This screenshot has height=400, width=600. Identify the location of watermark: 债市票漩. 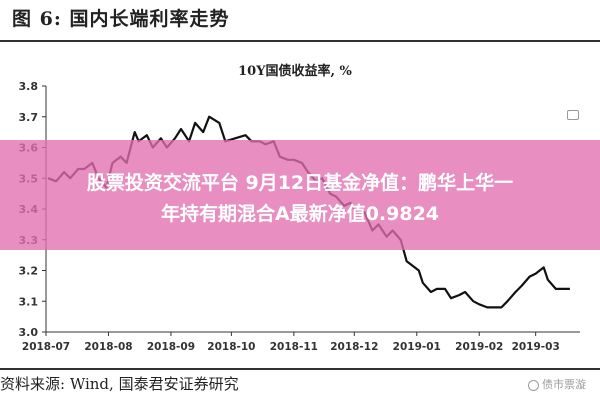
(557, 384).